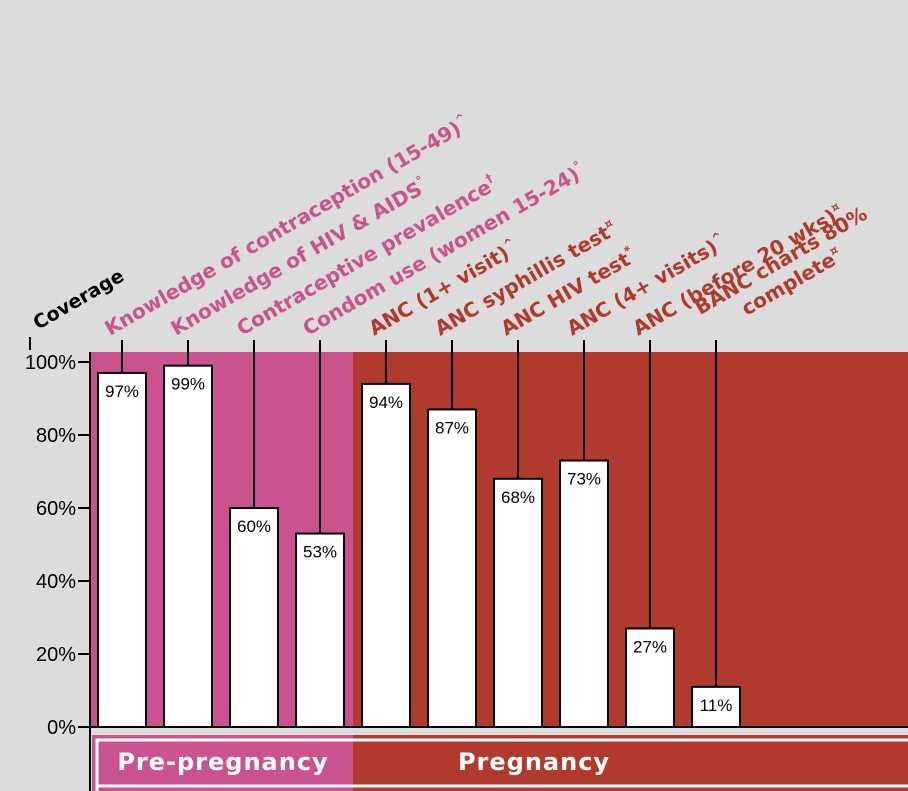  I want to click on phase-label-pregnancy: Pregnancy, so click(534, 762).